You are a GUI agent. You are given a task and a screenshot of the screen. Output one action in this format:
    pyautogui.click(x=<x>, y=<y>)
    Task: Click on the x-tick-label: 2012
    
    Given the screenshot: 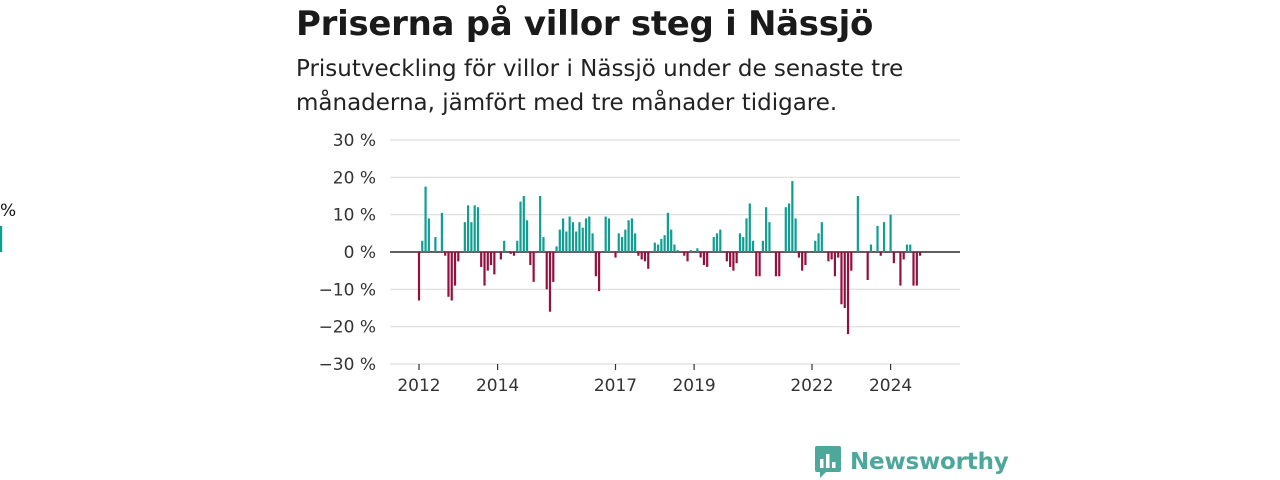 What is the action you would take?
    pyautogui.click(x=418, y=386)
    